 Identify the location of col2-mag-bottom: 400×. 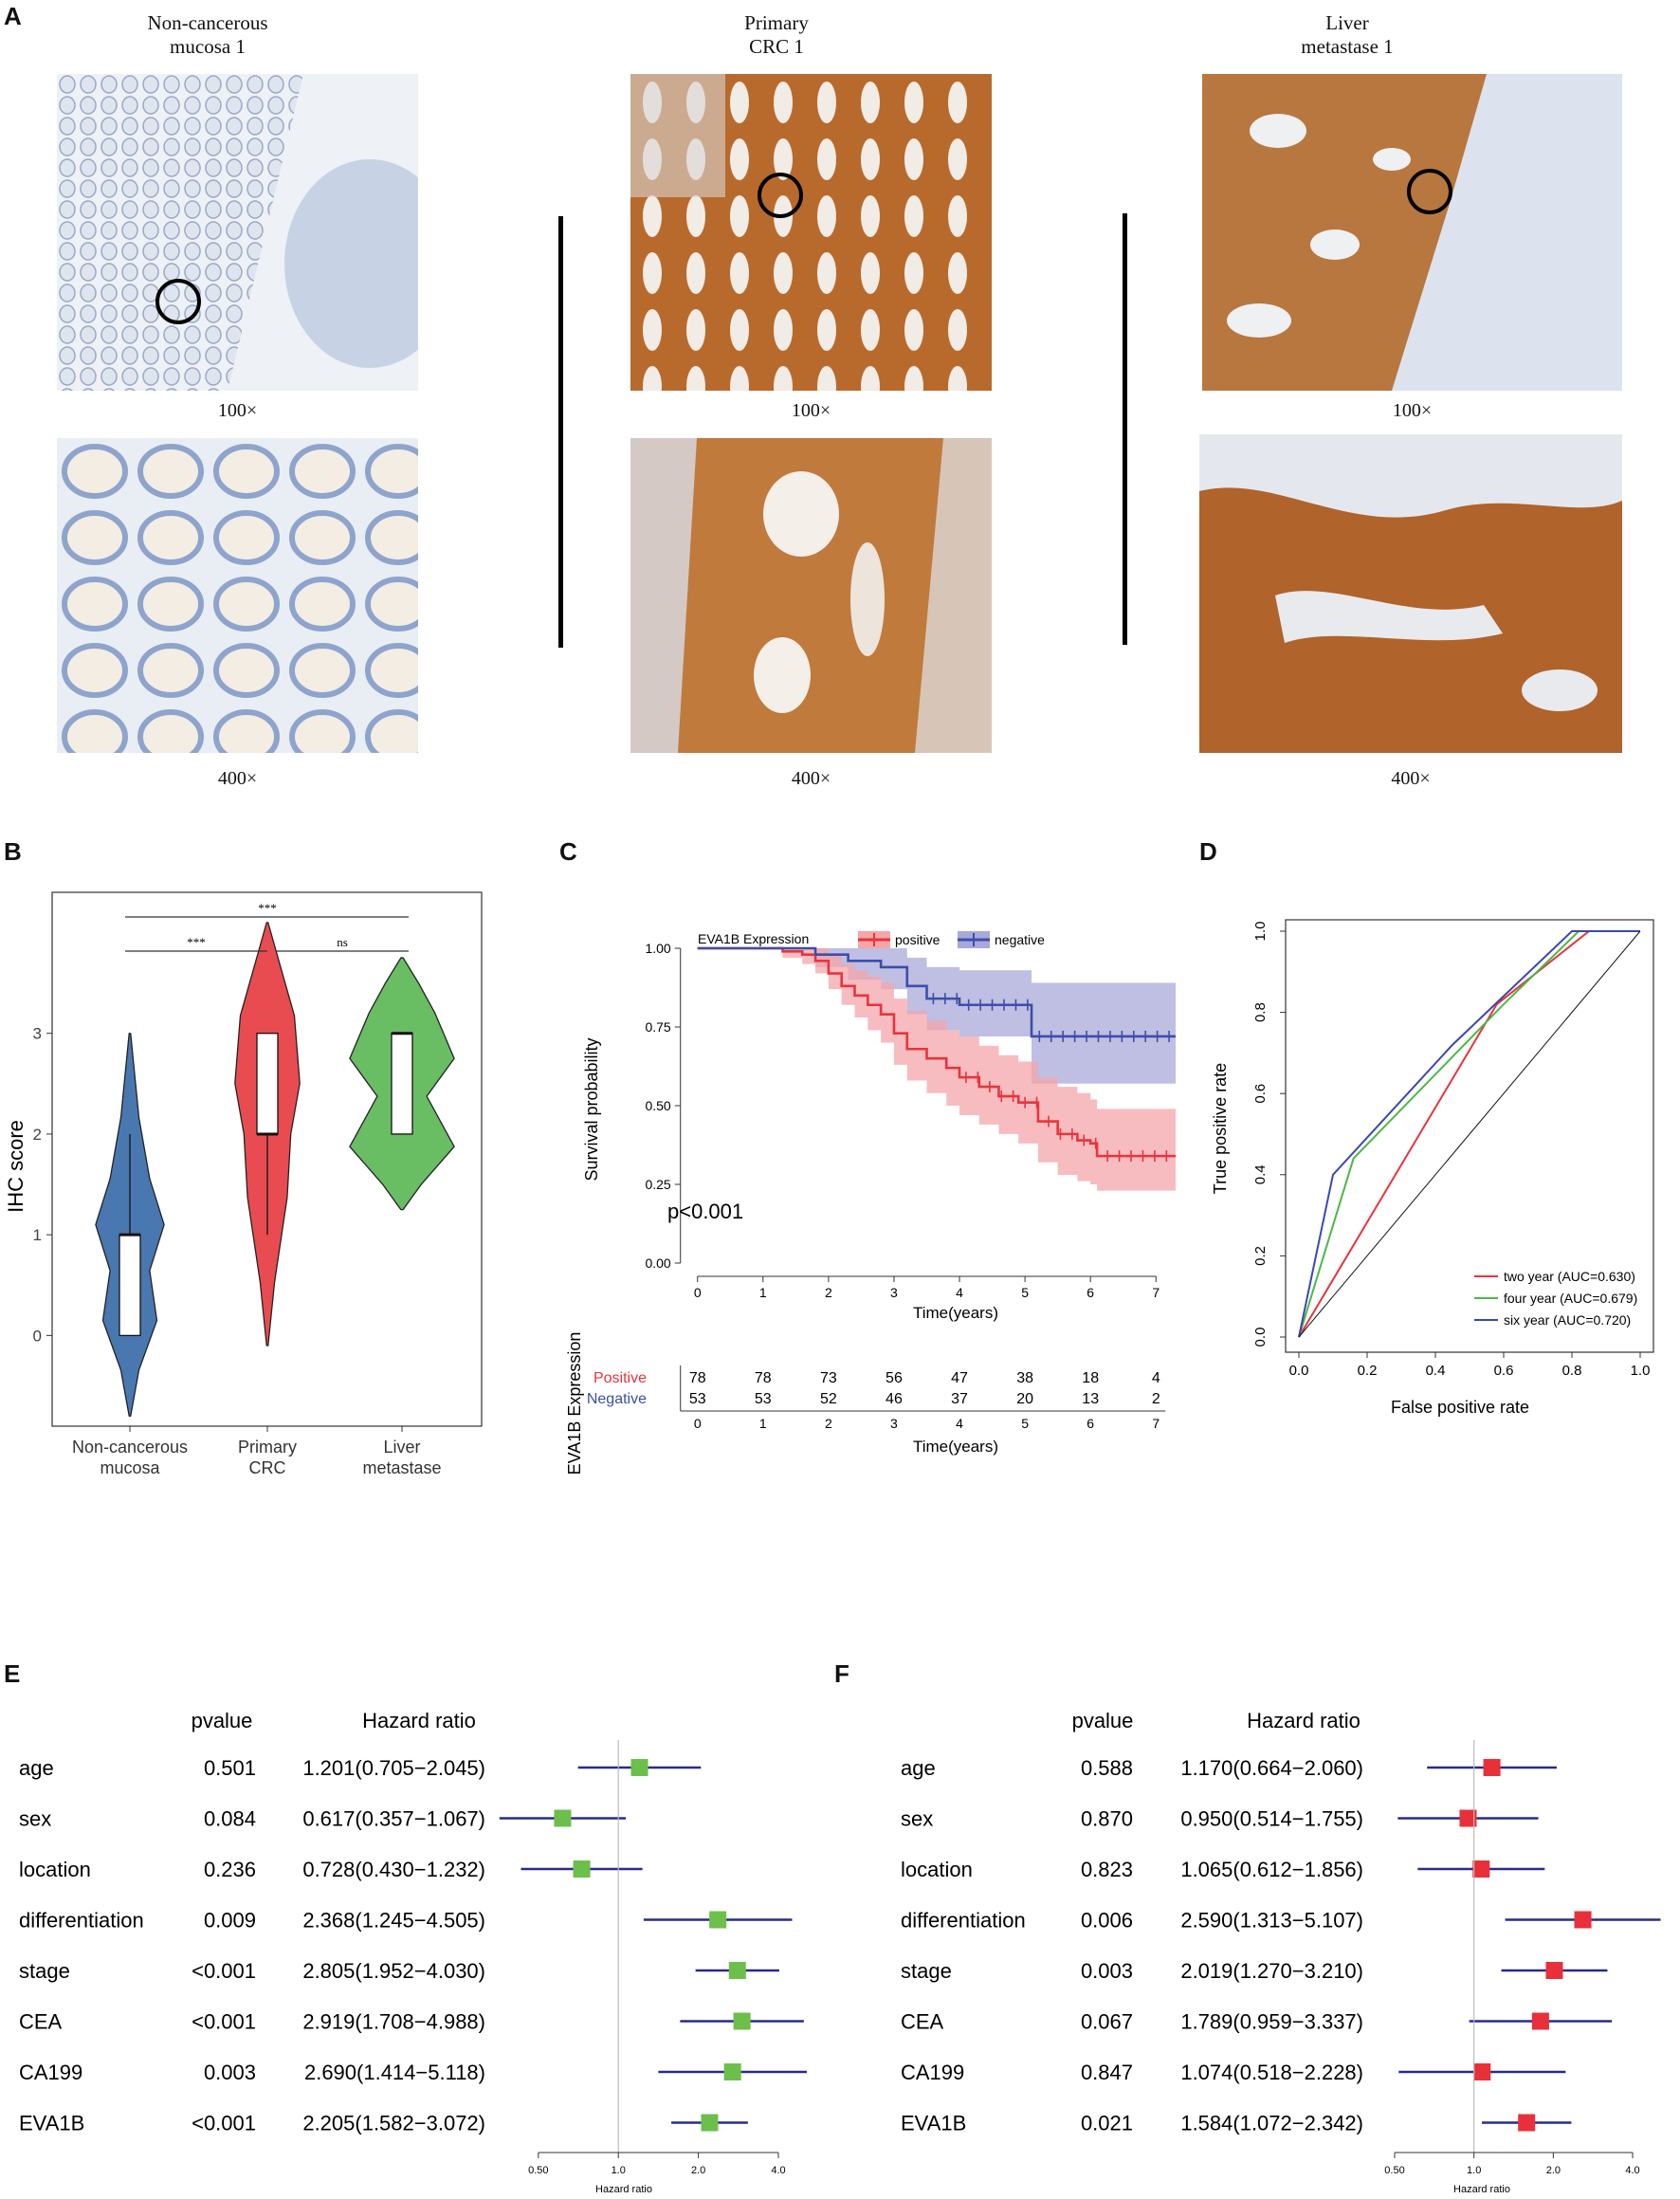
(811, 778).